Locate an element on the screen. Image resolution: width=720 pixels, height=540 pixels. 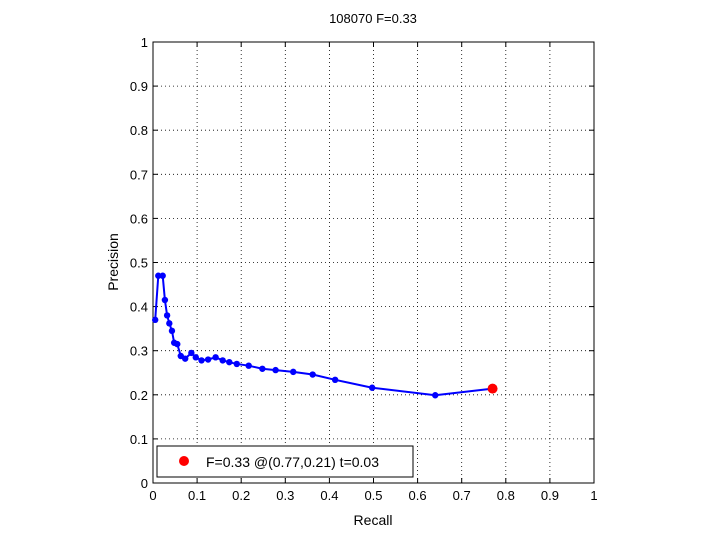
x-tick-label: 0.7 is located at coordinates (462, 495).